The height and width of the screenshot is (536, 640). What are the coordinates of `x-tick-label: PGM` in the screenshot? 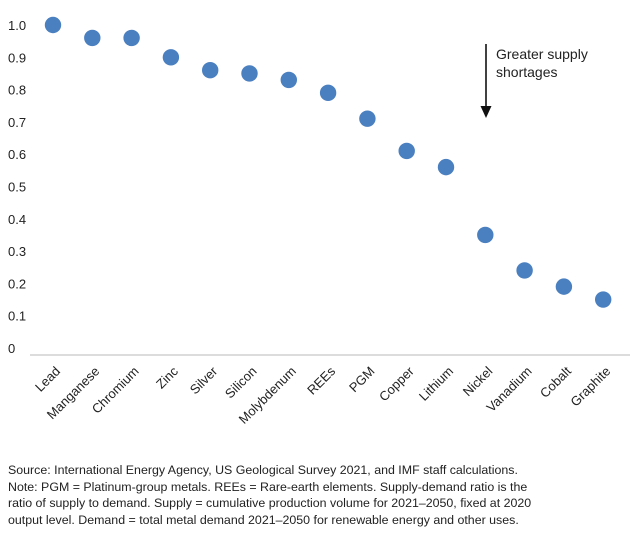 It's located at (362, 380).